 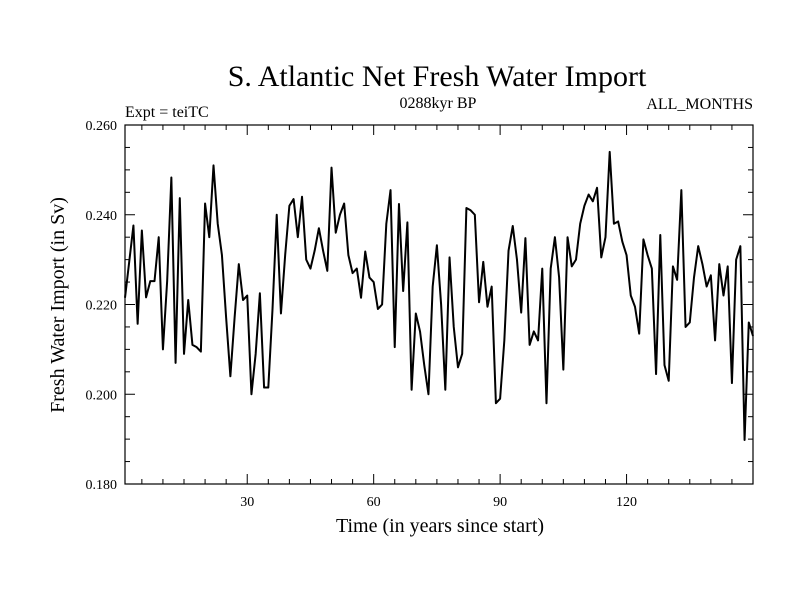 I want to click on subtitle-period: 0288kyr BP, so click(x=438, y=103).